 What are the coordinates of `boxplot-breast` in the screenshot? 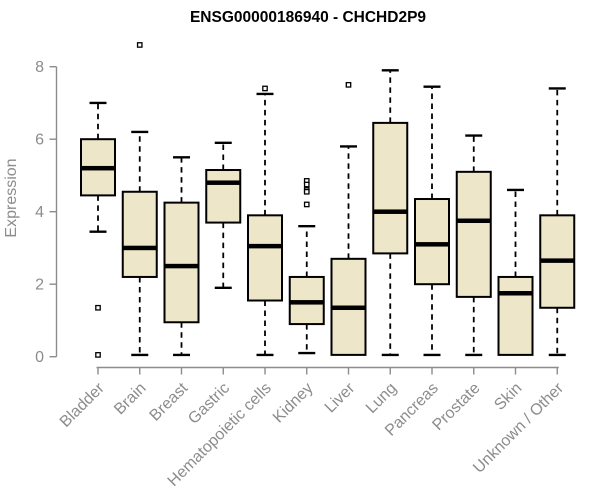 It's located at (181, 256).